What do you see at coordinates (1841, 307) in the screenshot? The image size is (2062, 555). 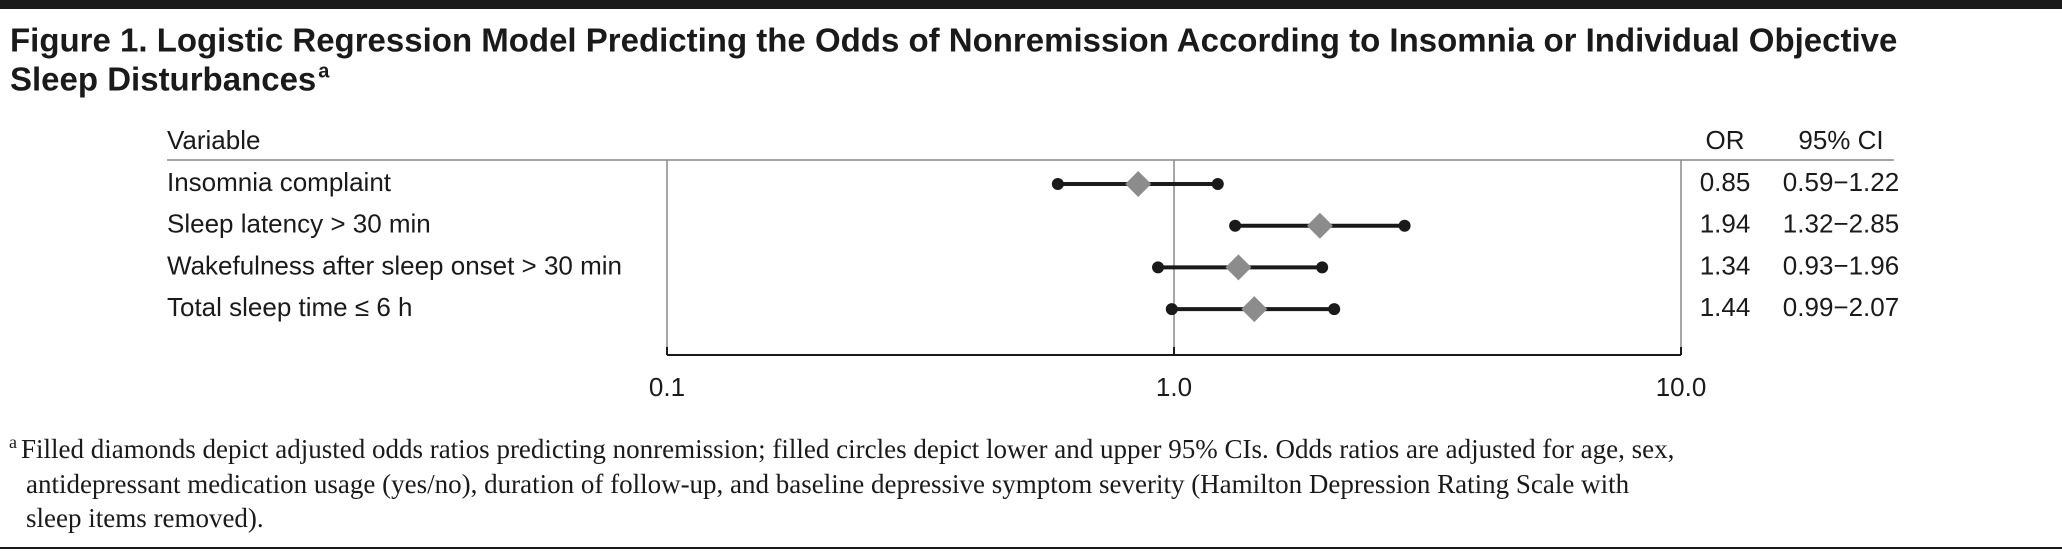 I see `ci-label: 0.99−2.07` at bounding box center [1841, 307].